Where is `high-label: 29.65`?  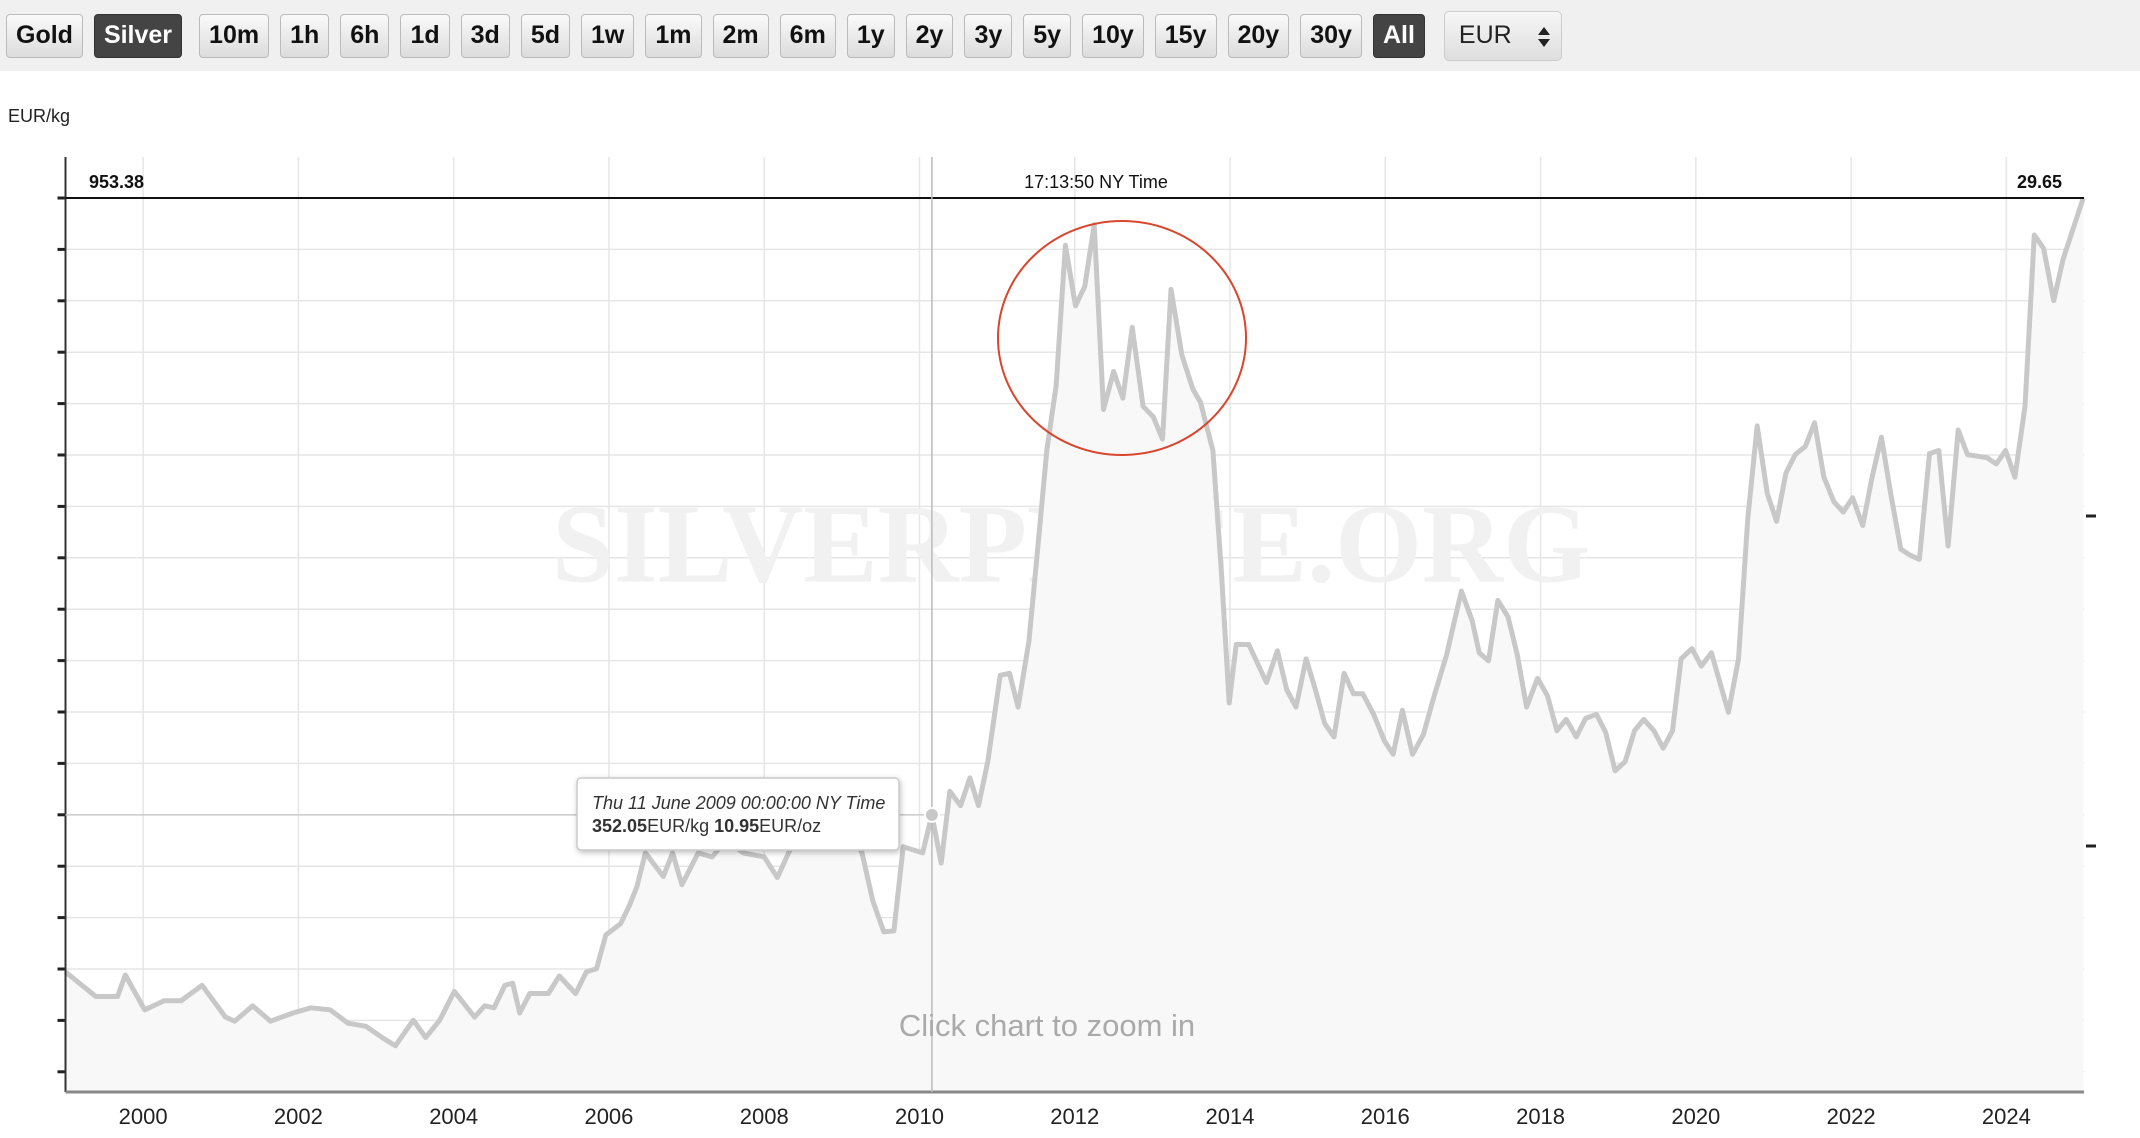 high-label: 29.65 is located at coordinates (2039, 182).